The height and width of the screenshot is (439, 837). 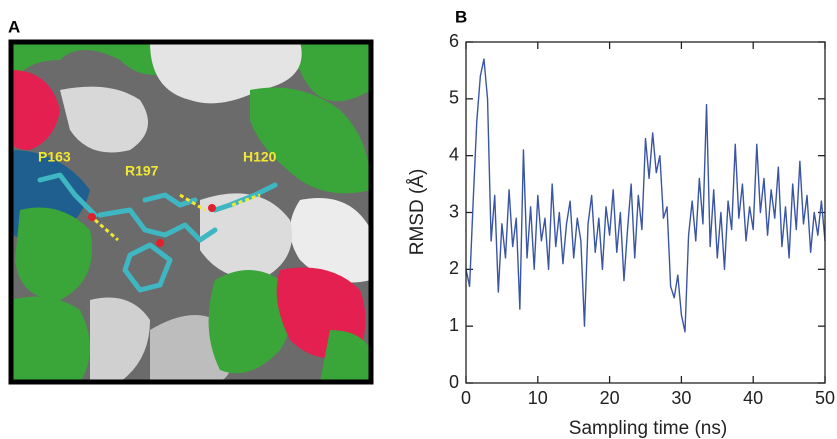 What do you see at coordinates (14, 26) in the screenshot?
I see `panel-label: A` at bounding box center [14, 26].